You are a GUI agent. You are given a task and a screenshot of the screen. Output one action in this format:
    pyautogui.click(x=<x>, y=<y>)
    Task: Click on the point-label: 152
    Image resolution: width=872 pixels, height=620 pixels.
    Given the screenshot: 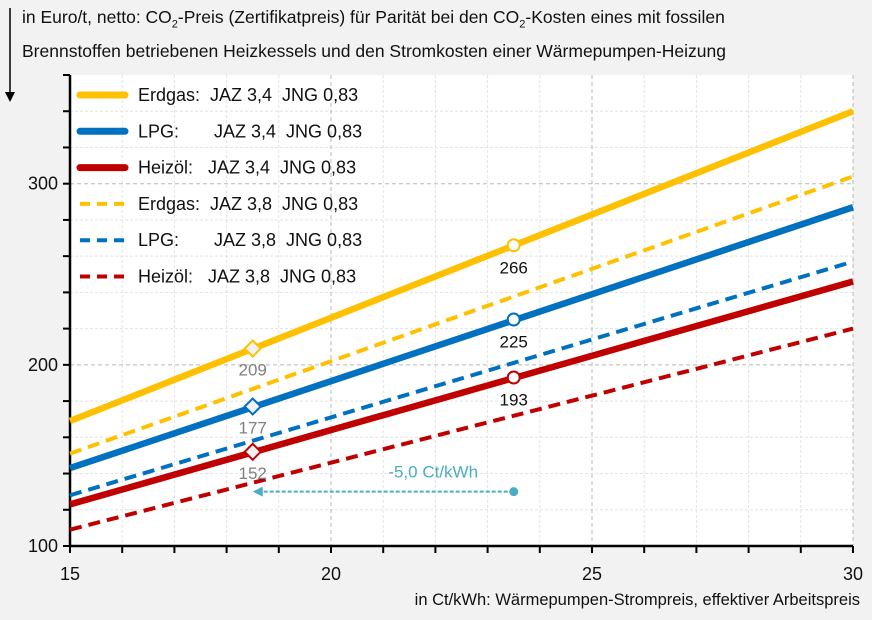 What is the action you would take?
    pyautogui.click(x=253, y=473)
    